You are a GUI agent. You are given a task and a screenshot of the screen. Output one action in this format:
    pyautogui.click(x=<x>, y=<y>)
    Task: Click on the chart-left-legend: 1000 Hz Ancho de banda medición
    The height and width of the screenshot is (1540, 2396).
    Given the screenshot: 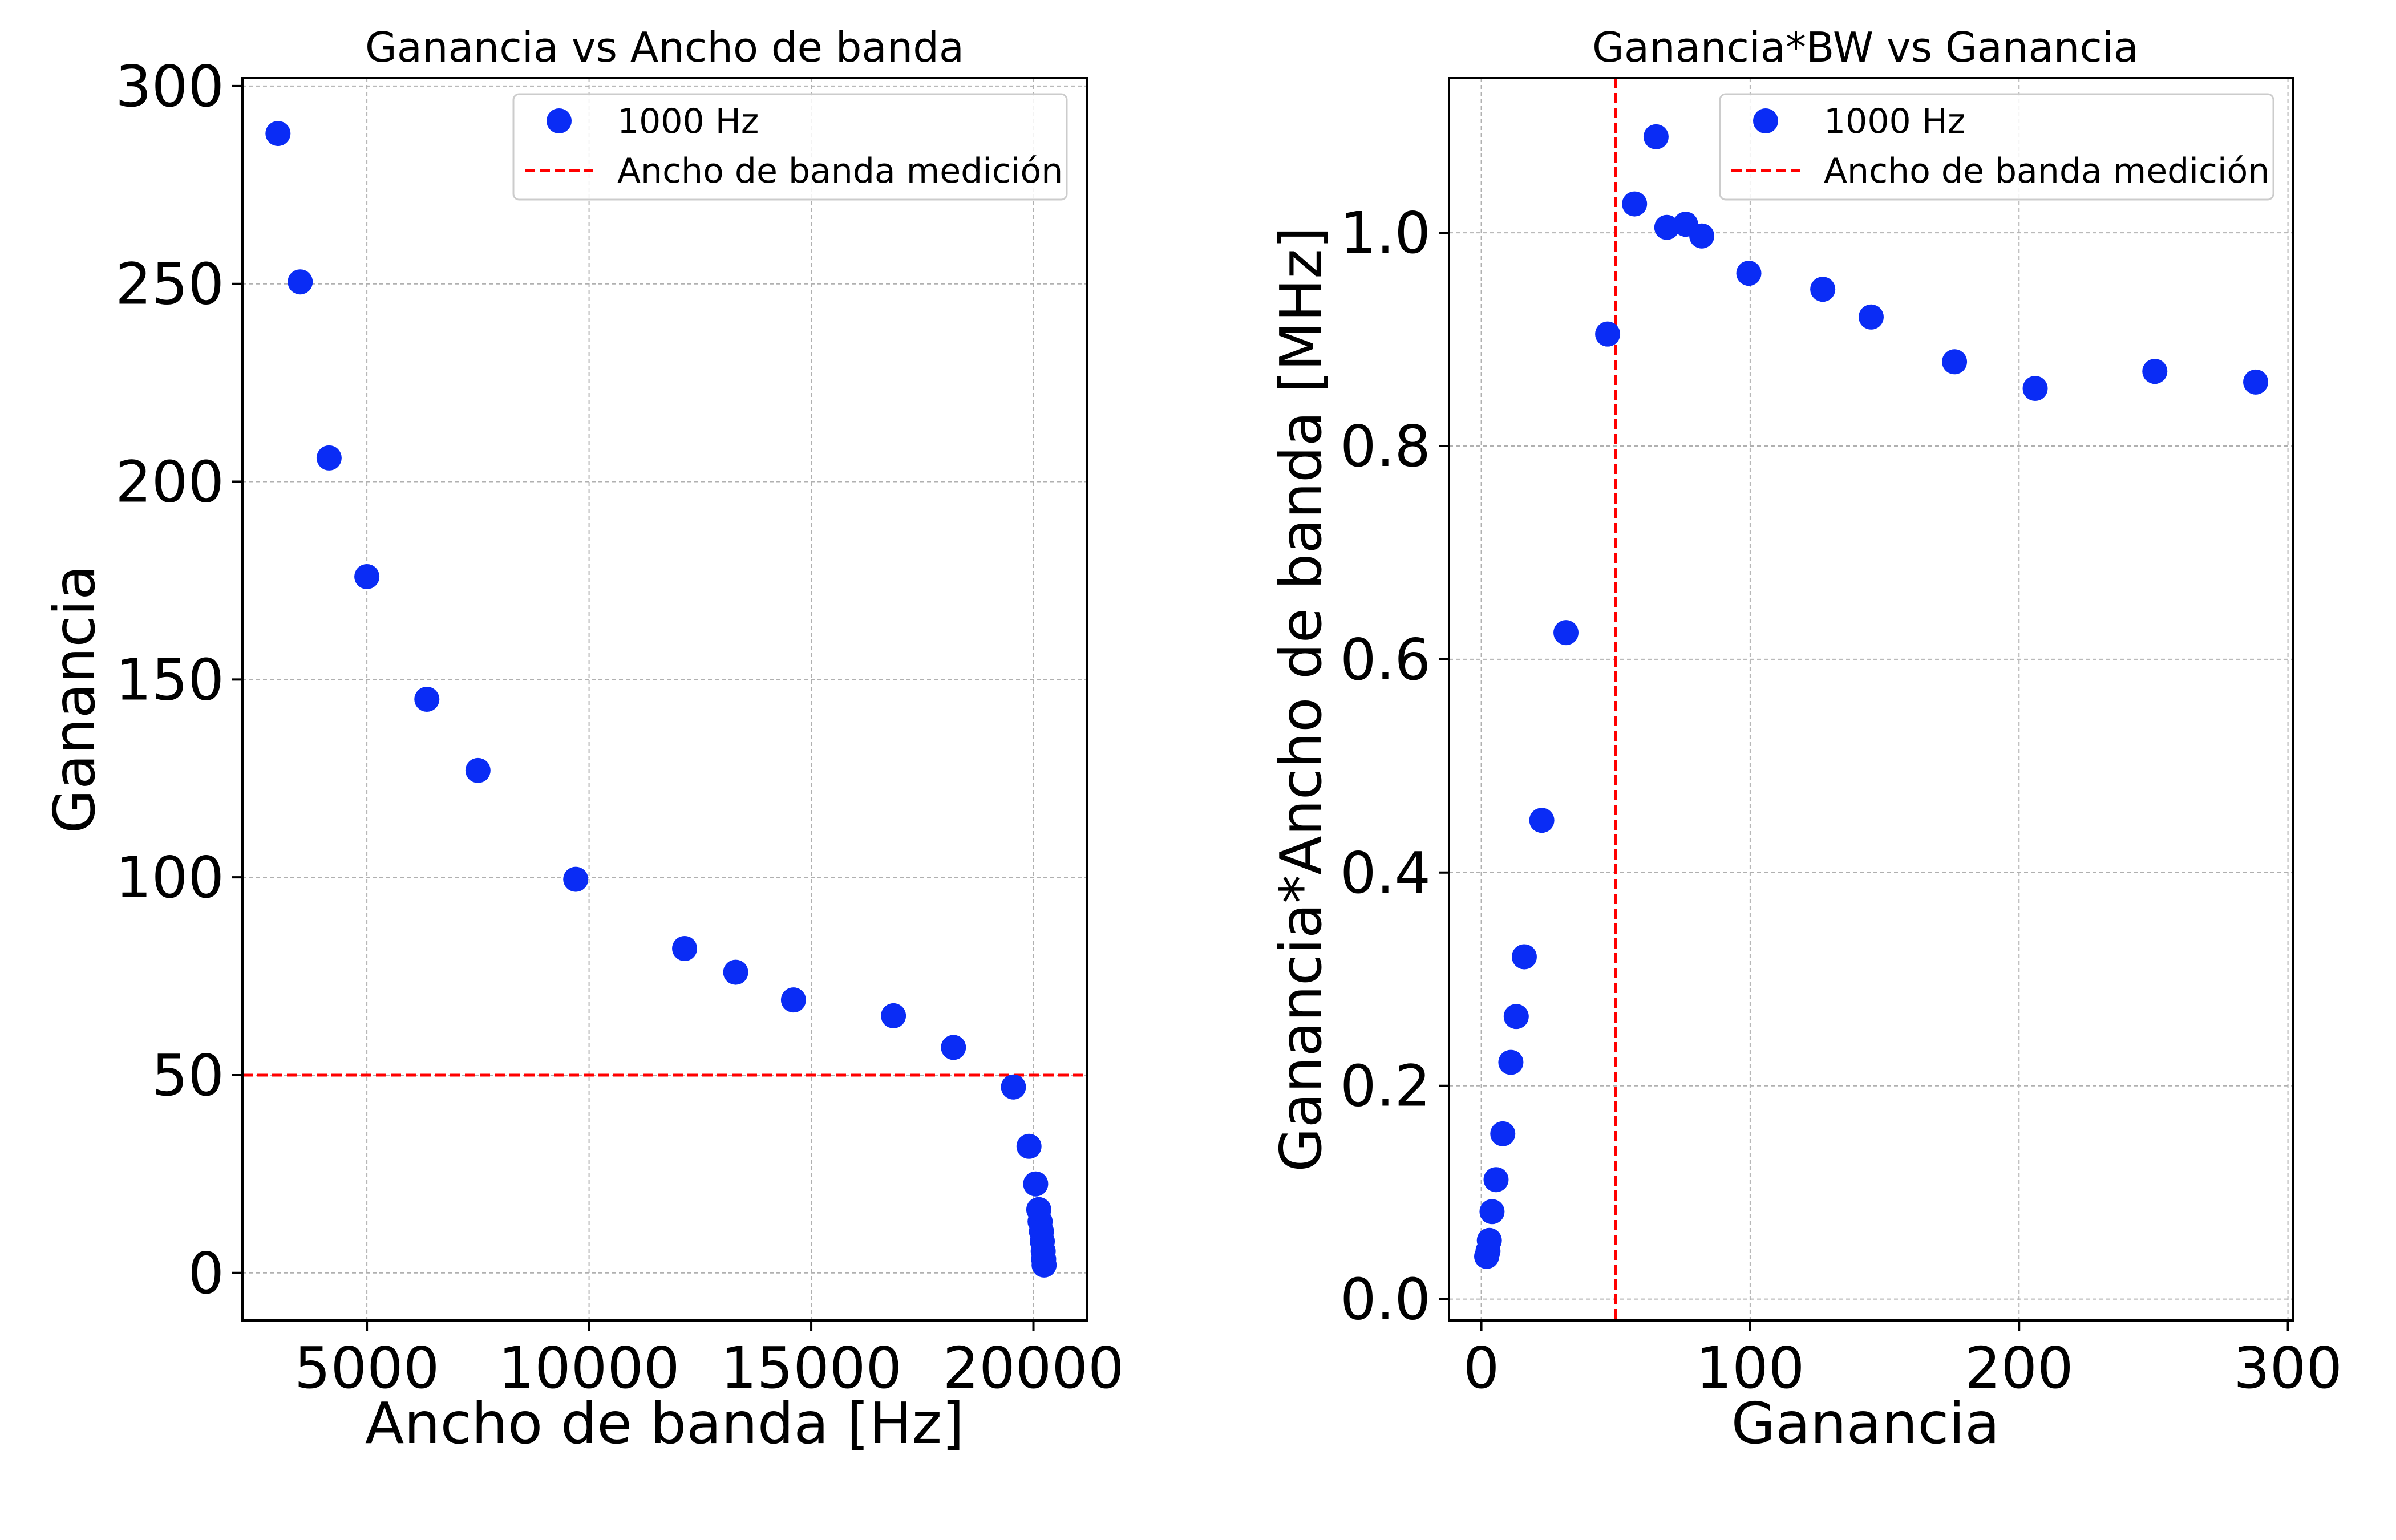 What is the action you would take?
    pyautogui.click(x=790, y=147)
    